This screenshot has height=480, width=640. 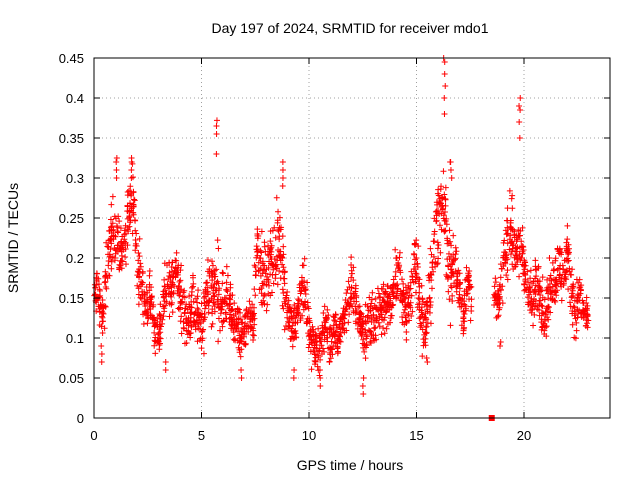 I want to click on y-tick-label: 0.15, so click(x=71, y=298).